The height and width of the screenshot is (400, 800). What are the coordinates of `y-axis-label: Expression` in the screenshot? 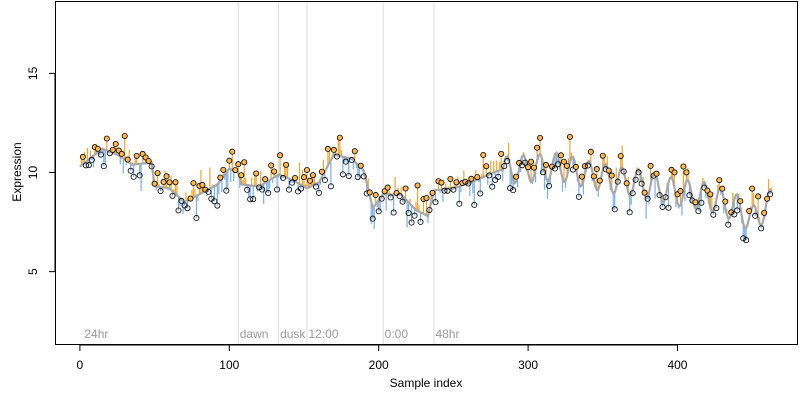 It's located at (17, 171).